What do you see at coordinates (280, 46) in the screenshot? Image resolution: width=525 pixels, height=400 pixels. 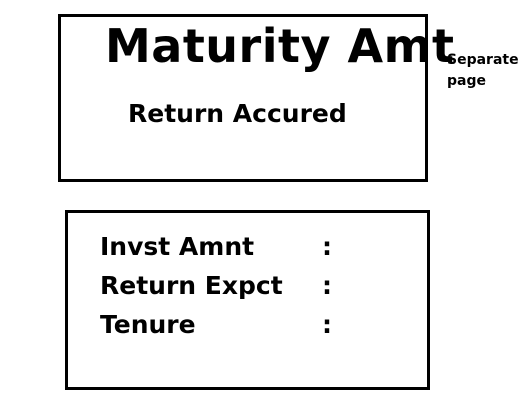 I see `maturity-amount-title: Maturity Amt` at bounding box center [280, 46].